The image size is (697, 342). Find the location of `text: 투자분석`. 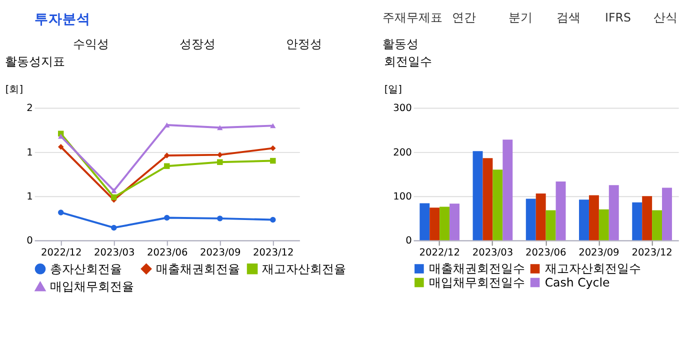

text: 투자분석 is located at coordinates (62, 19).